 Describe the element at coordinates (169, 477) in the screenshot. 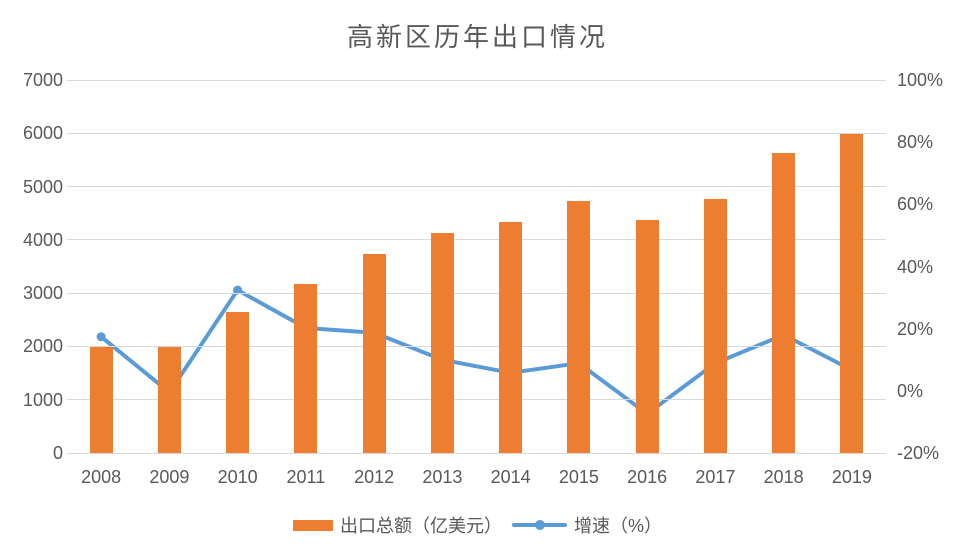

I see `x-axis-label-2009: 2009` at that location.